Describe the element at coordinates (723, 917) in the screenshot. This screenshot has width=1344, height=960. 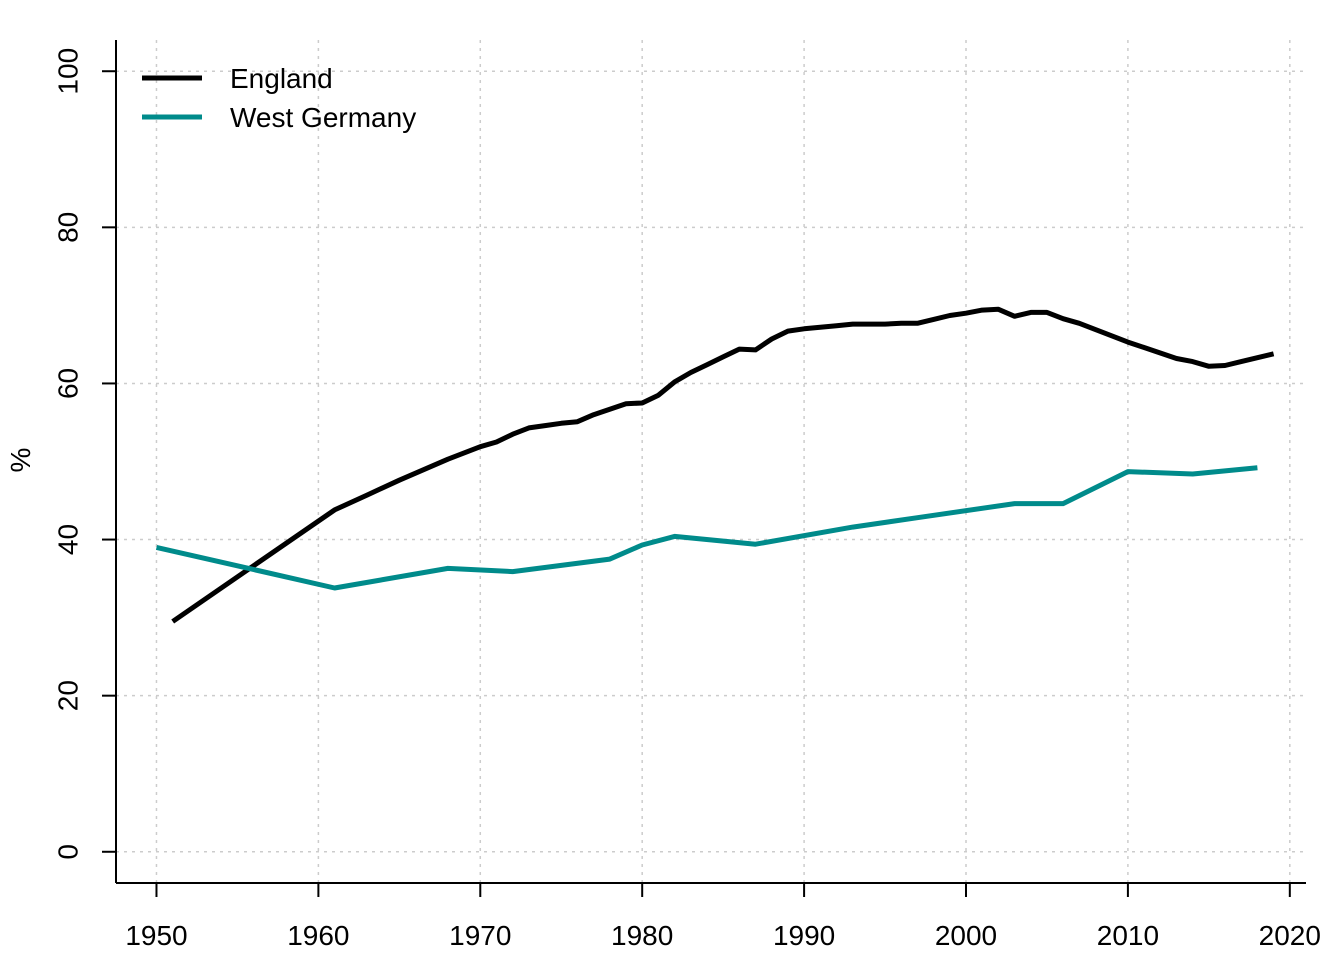
I see `x-axis-ticks: 1950 1960 1970 1980 1990 2000 2010 2020` at that location.